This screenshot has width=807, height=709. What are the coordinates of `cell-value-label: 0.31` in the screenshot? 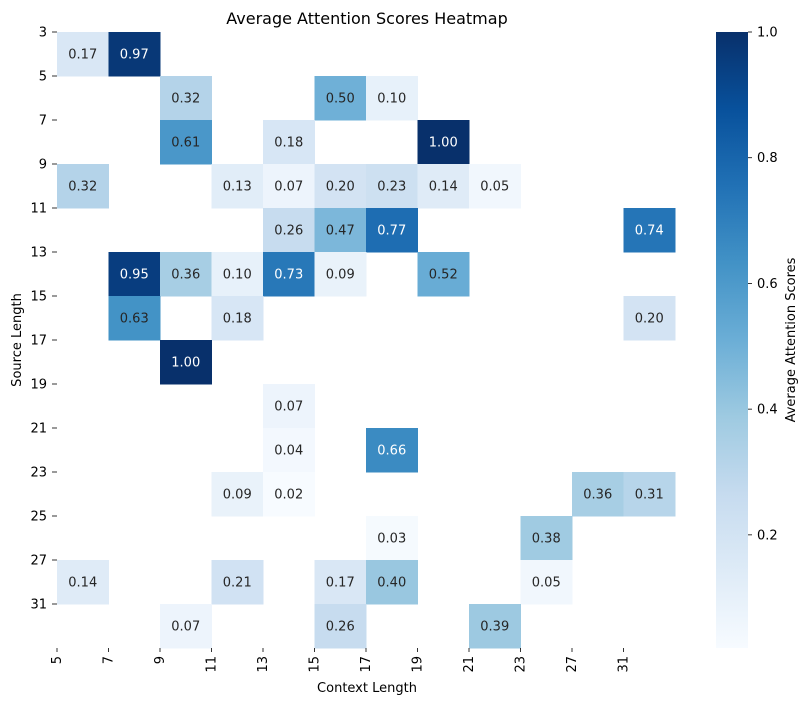 It's located at (649, 495).